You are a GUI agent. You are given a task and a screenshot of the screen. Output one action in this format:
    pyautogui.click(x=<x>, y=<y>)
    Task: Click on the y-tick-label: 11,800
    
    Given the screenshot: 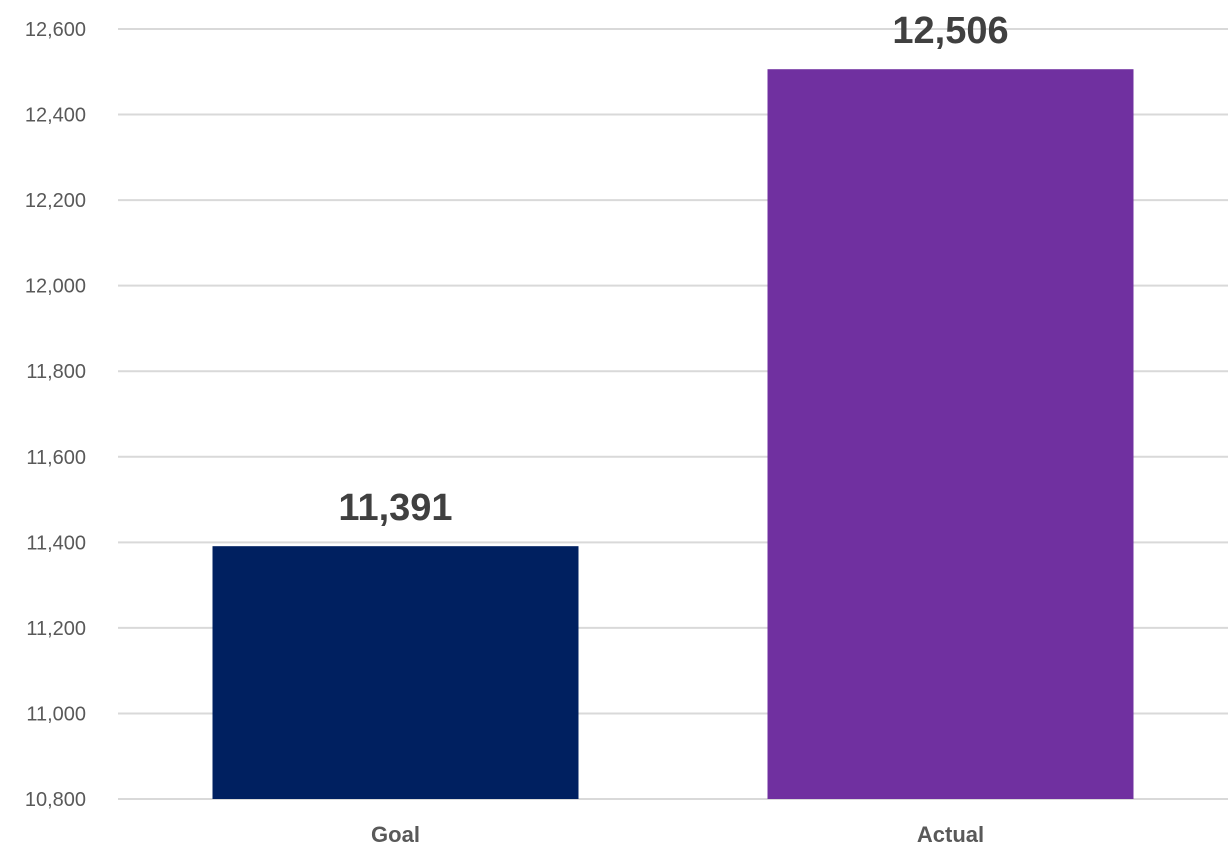 What is the action you would take?
    pyautogui.click(x=56, y=372)
    